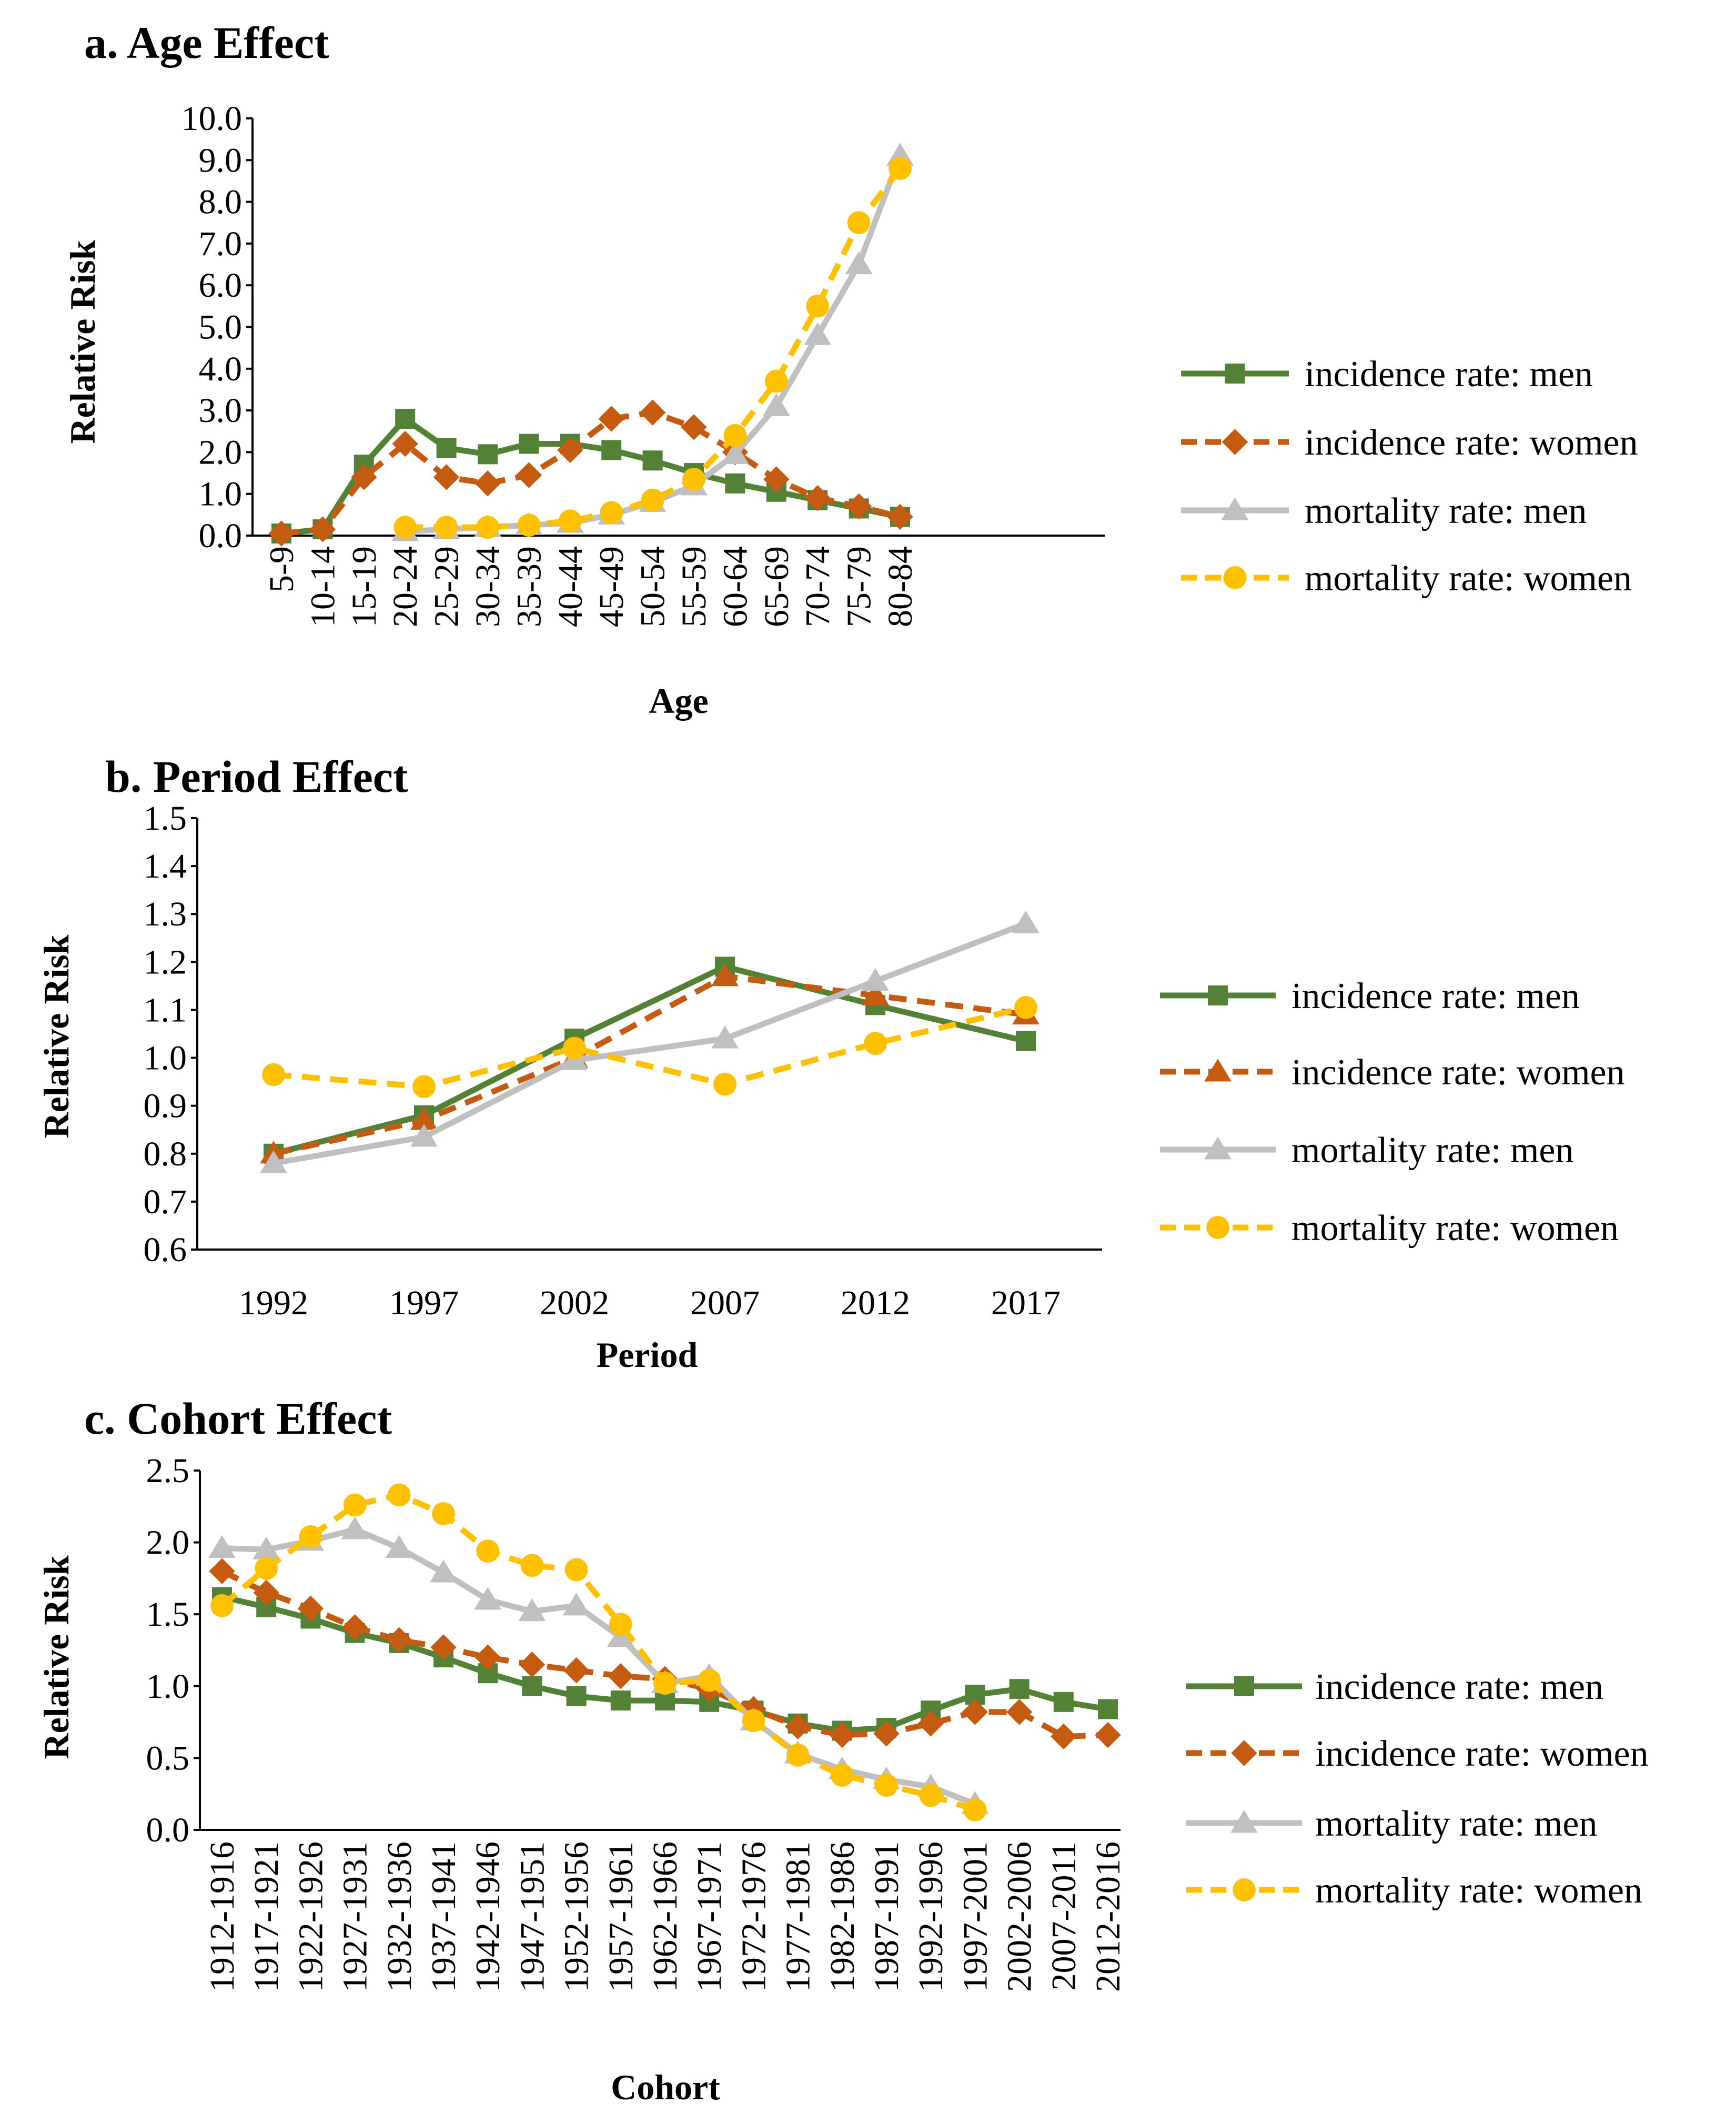  I want to click on x-tick-label: 1962-1966, so click(665, 1916).